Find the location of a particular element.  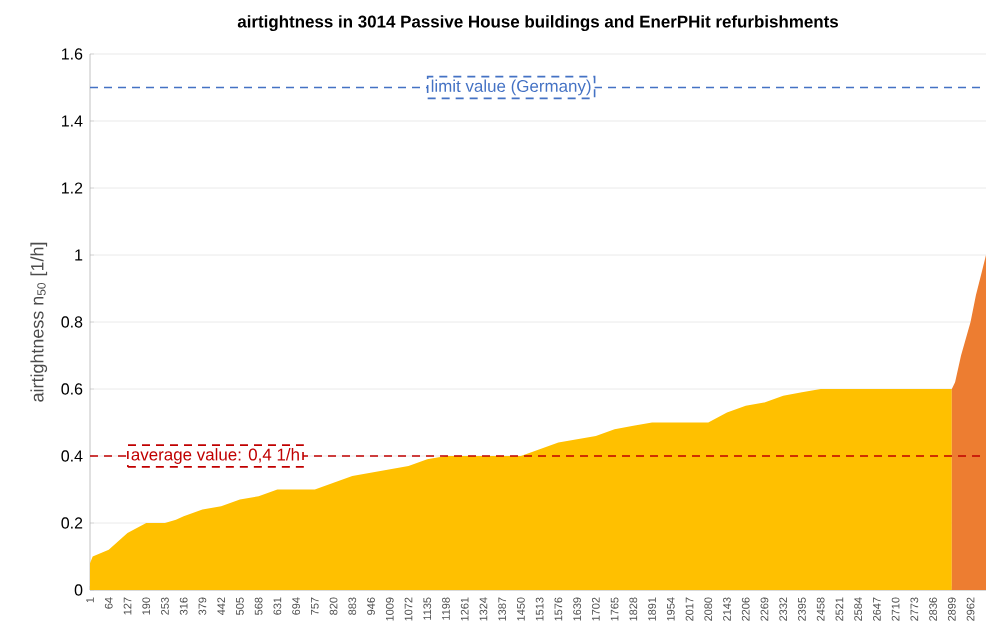

ref-line-label: limit value (Germany) is located at coordinates (511, 87).